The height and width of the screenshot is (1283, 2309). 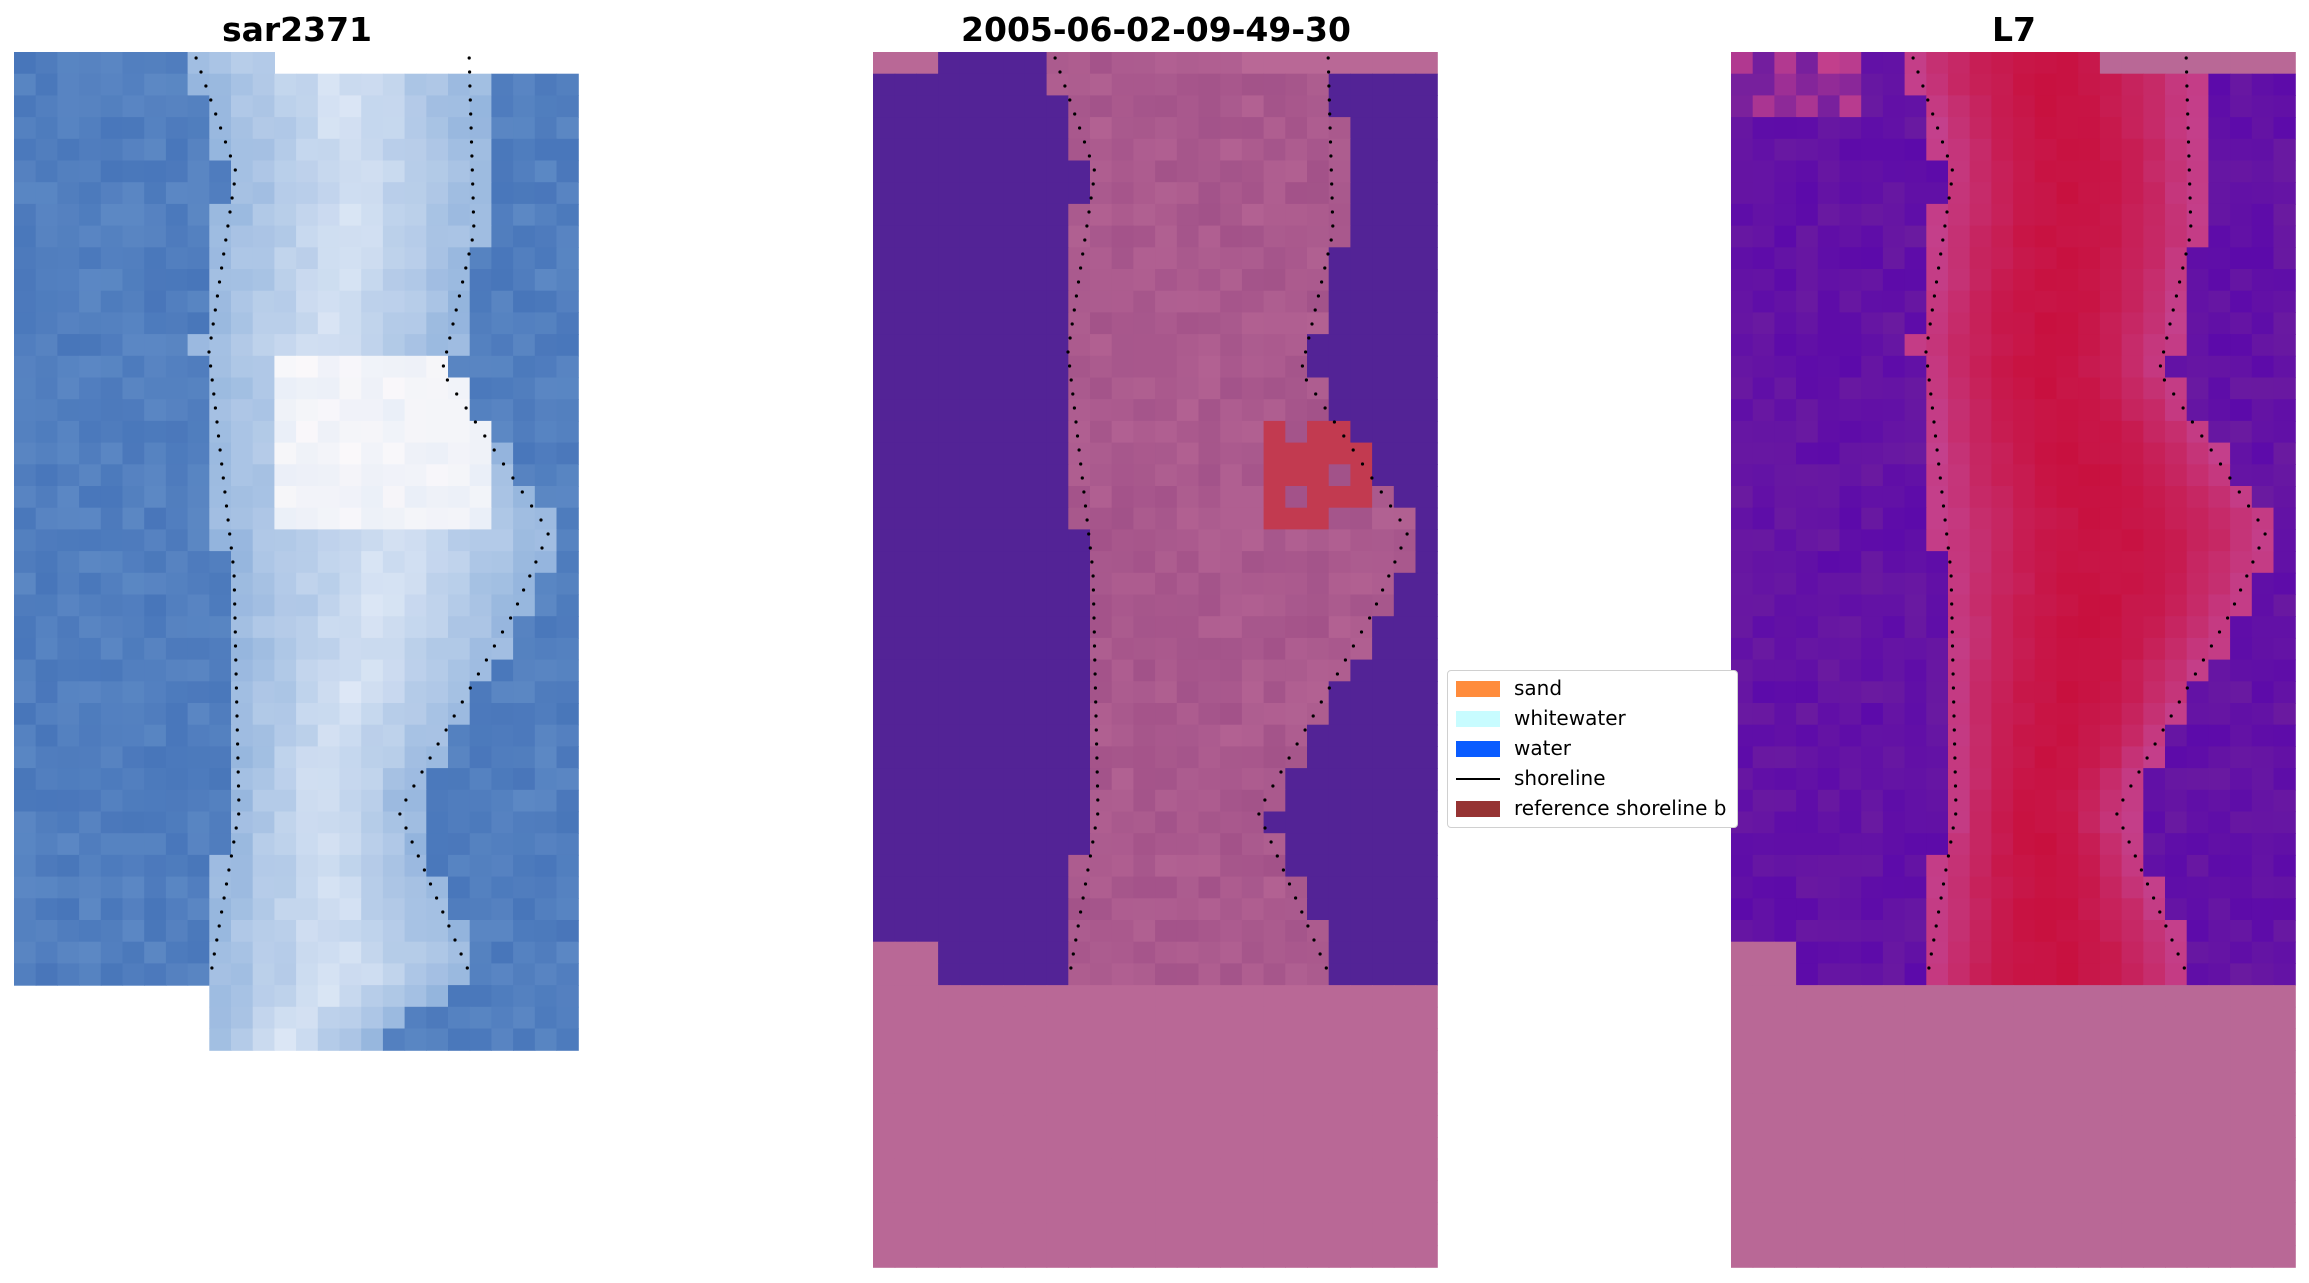 I want to click on legend-label: shoreline, so click(x=1560, y=778).